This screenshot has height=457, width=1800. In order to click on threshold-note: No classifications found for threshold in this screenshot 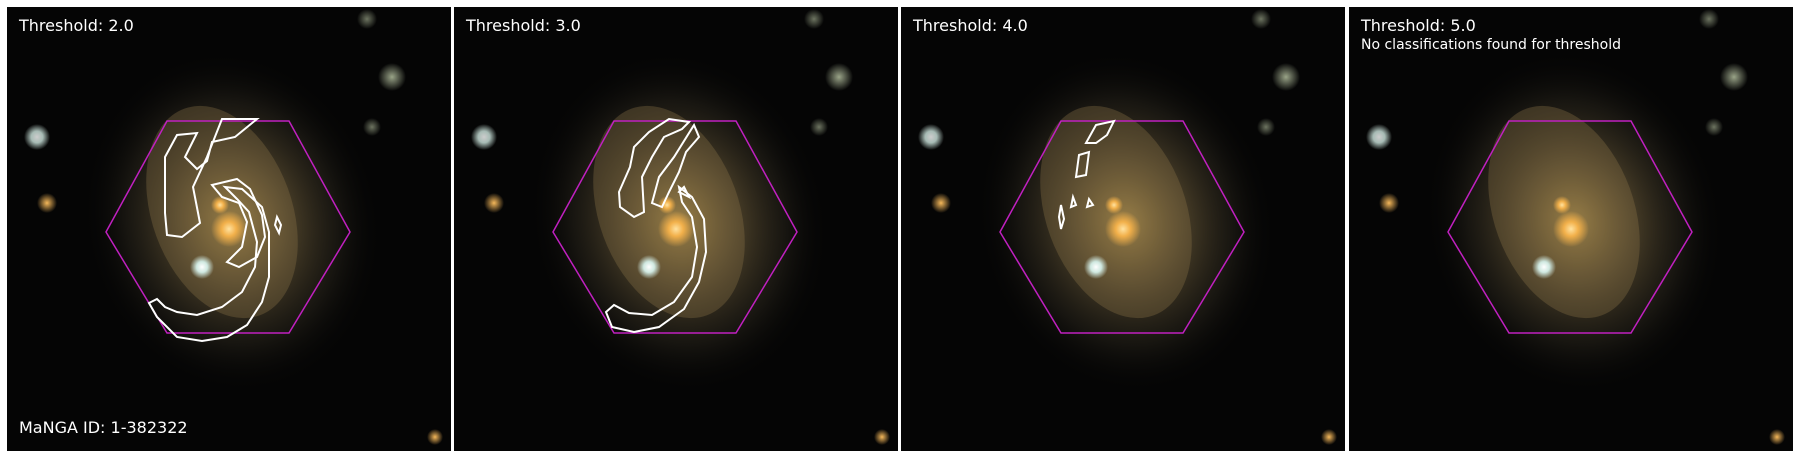, I will do `click(1491, 45)`.